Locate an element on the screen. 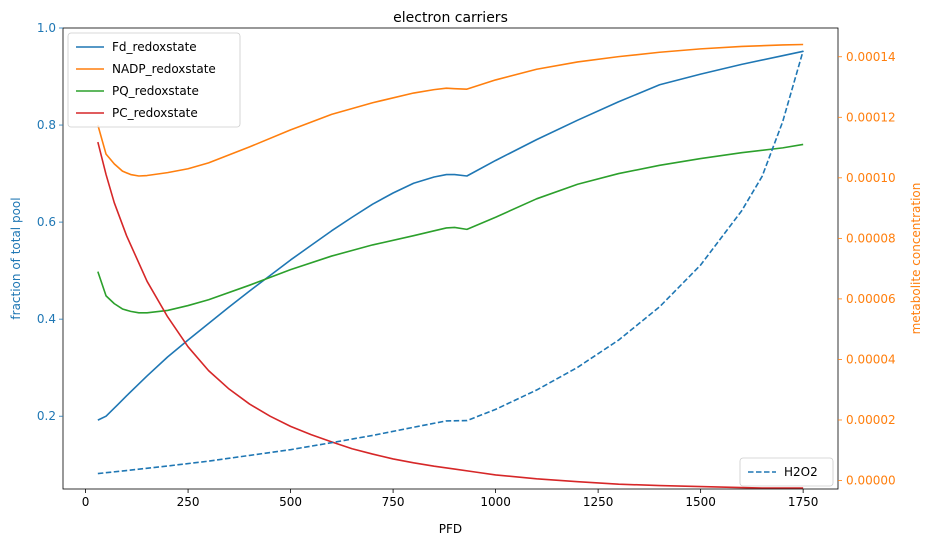  x-axis-label: PFD is located at coordinates (450, 529).